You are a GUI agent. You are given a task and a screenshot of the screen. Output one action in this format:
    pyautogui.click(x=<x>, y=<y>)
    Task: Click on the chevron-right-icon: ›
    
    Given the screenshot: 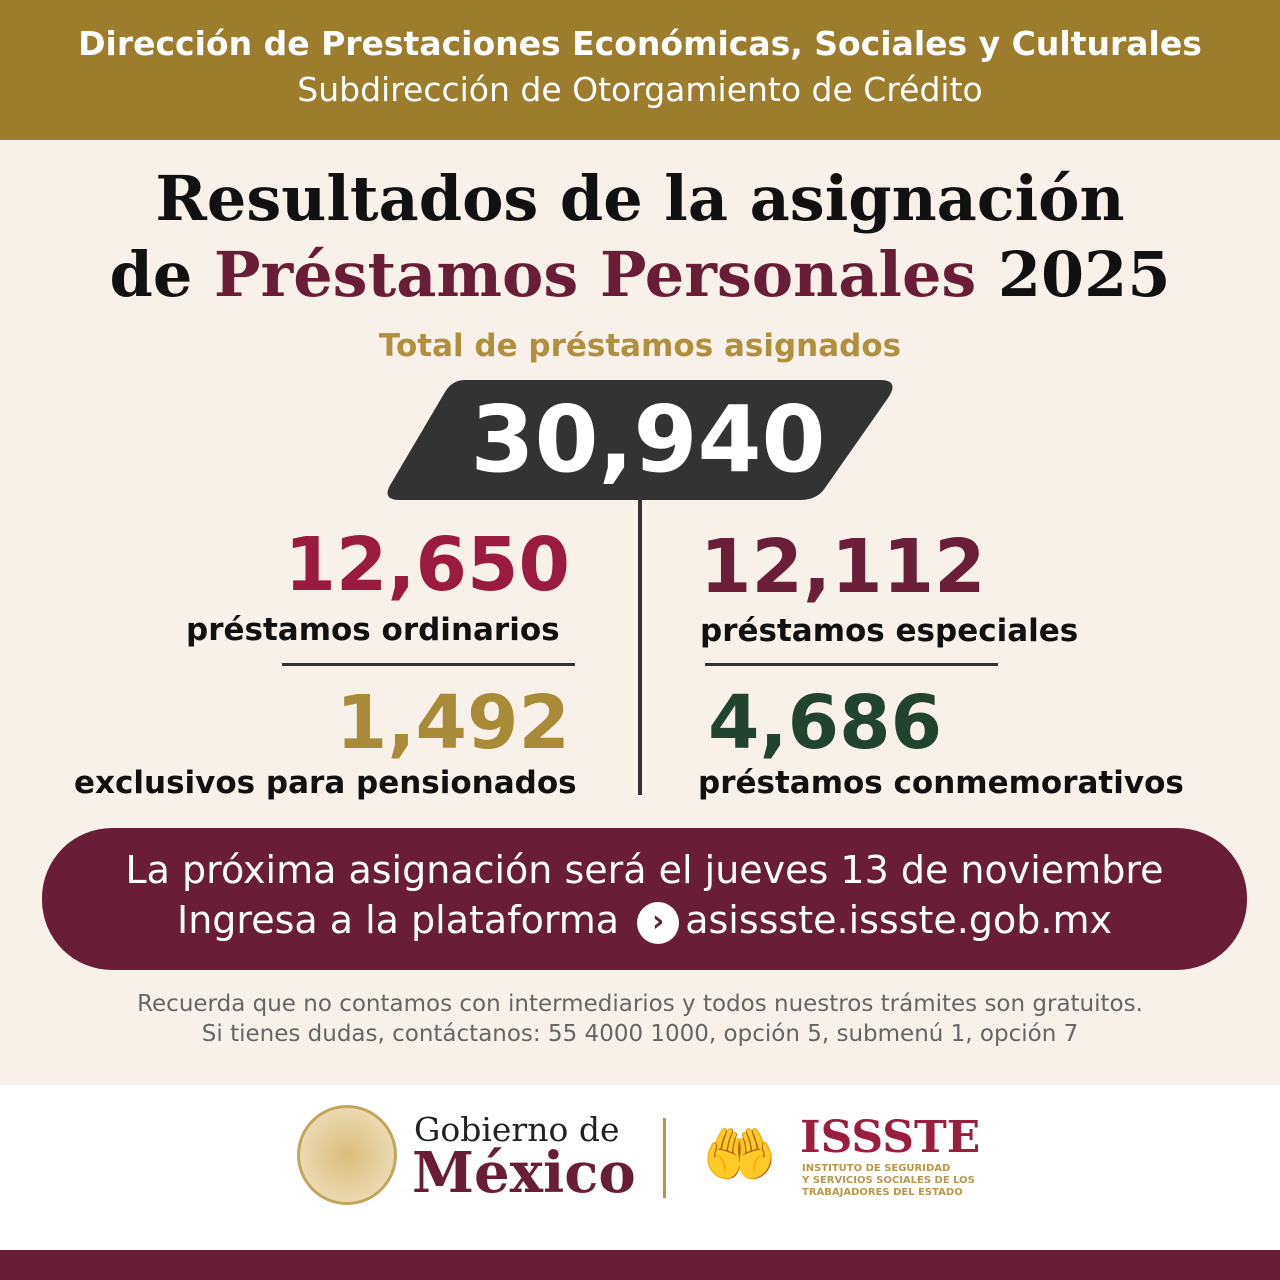 What is the action you would take?
    pyautogui.click(x=658, y=922)
    